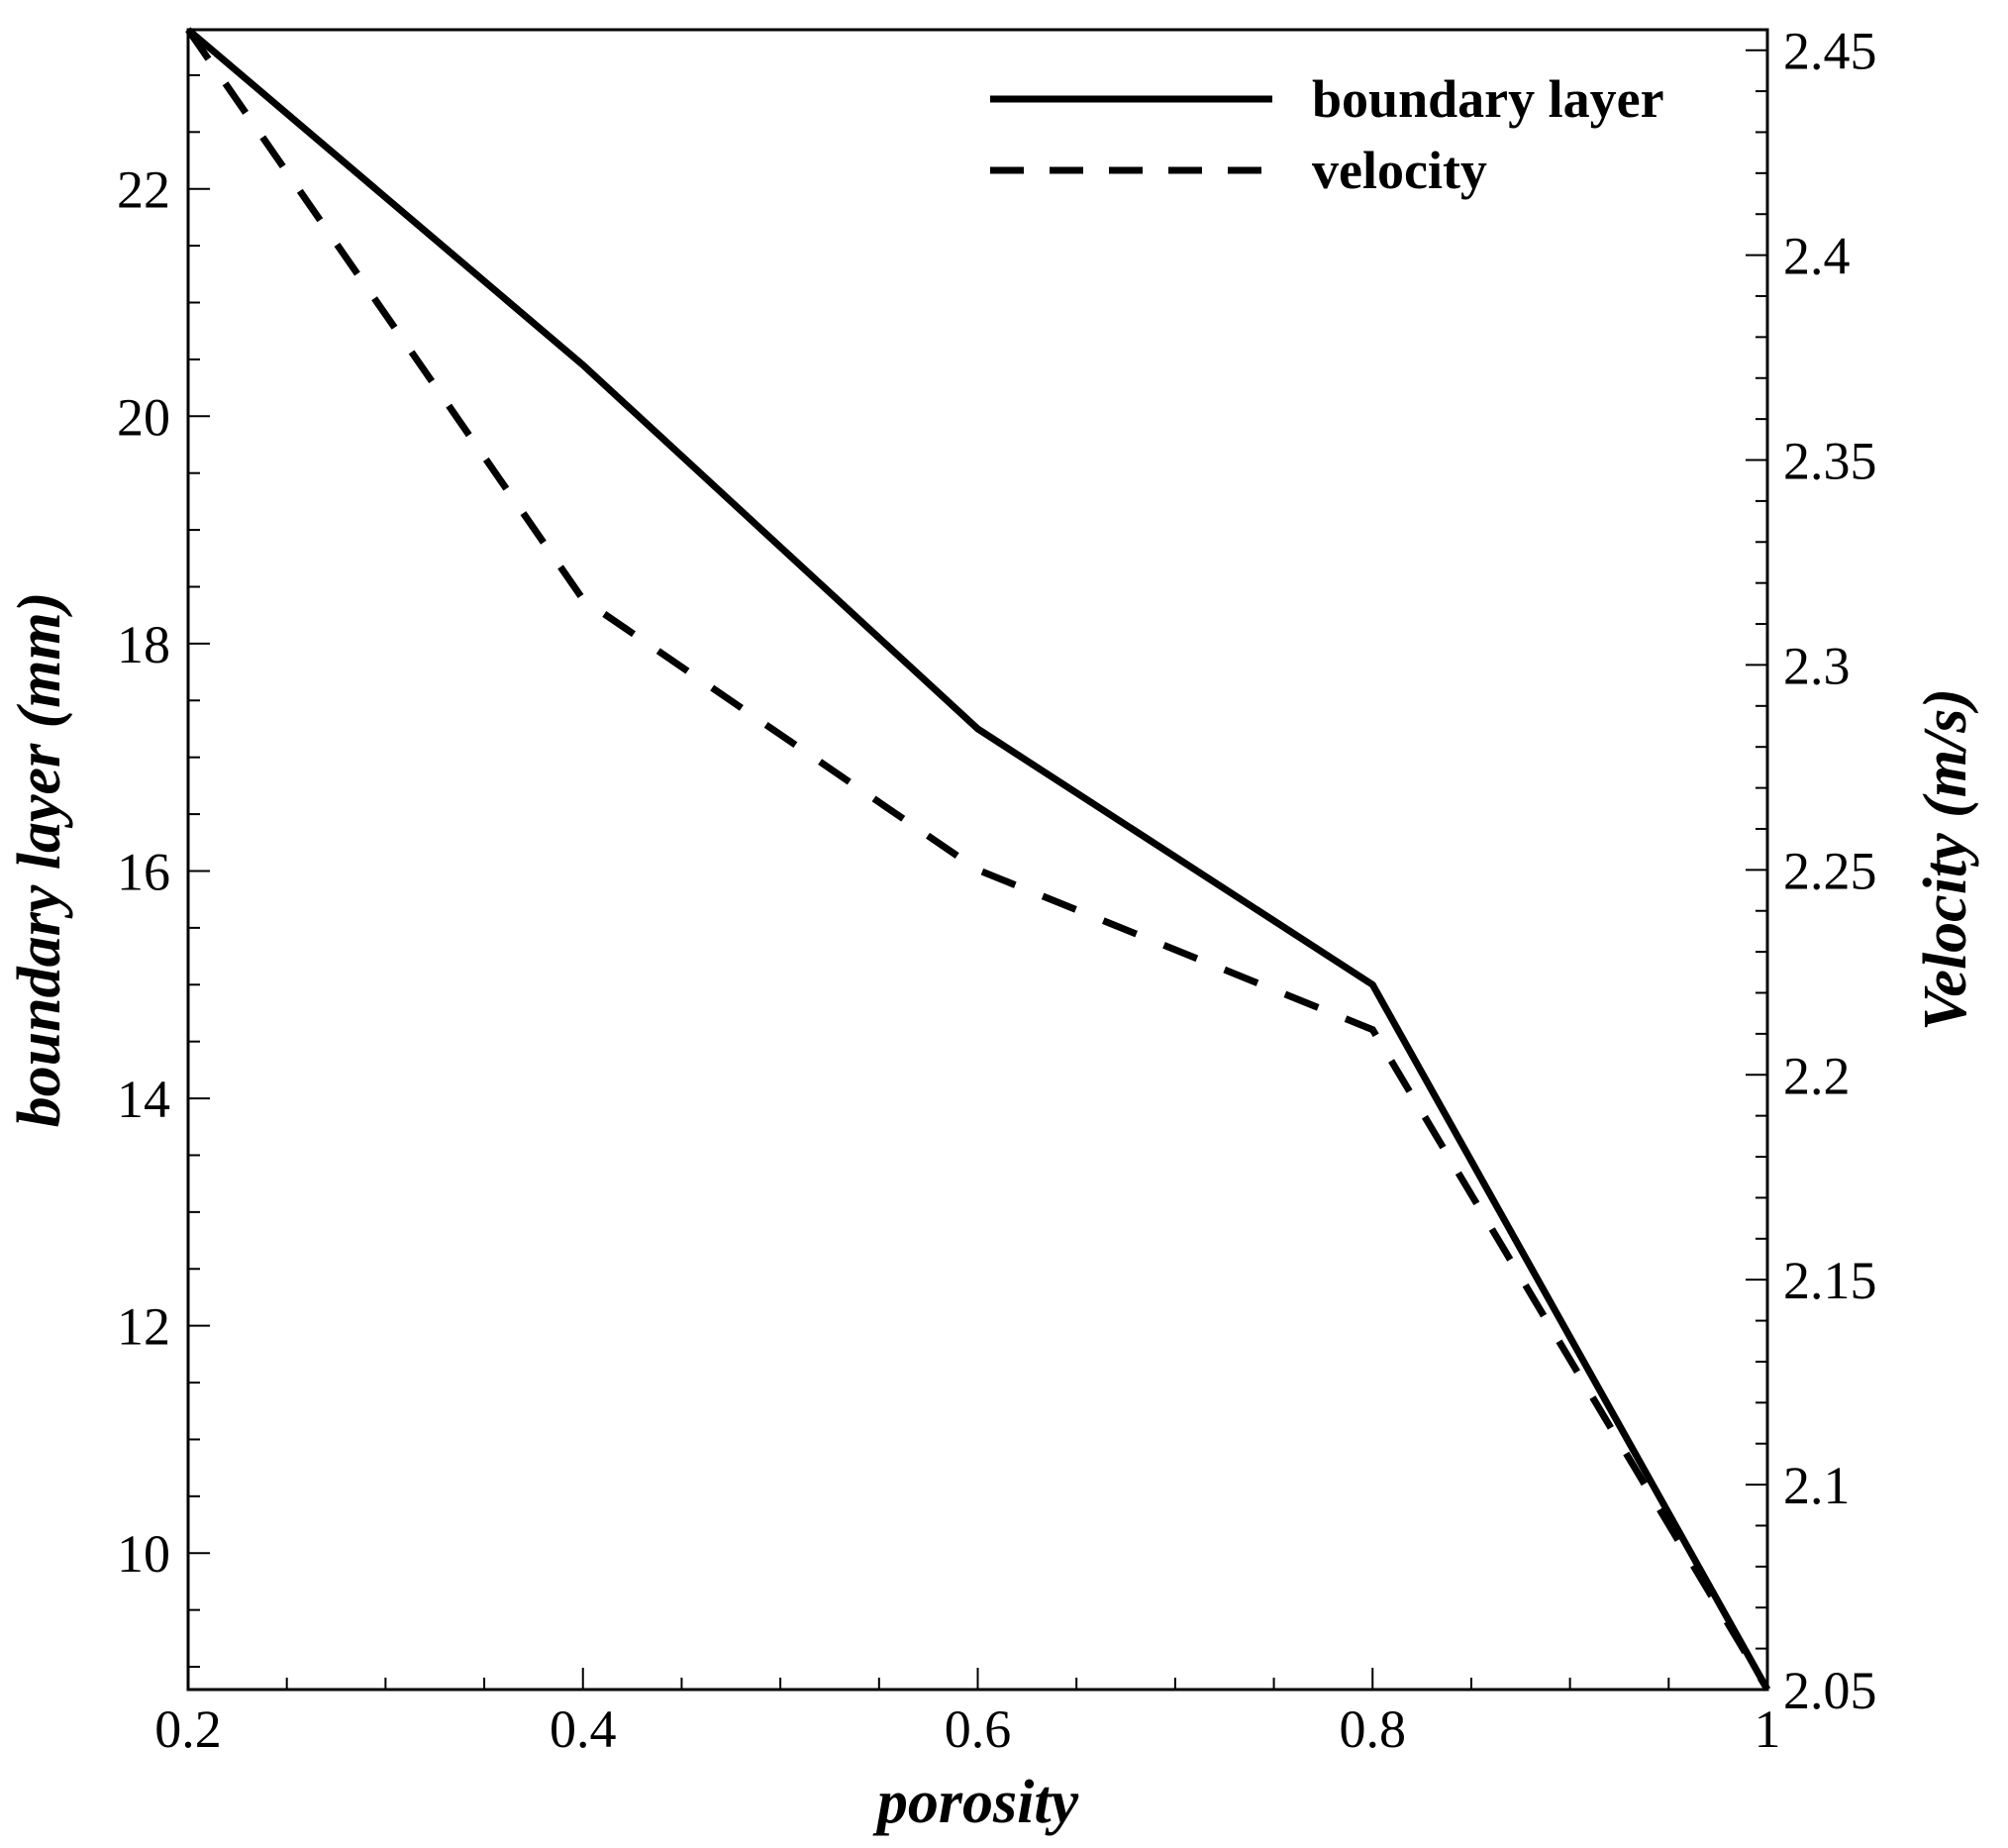  Describe the element at coordinates (1945, 859) in the screenshot. I see `y-axis-right-title: Velocity (m/s)` at that location.